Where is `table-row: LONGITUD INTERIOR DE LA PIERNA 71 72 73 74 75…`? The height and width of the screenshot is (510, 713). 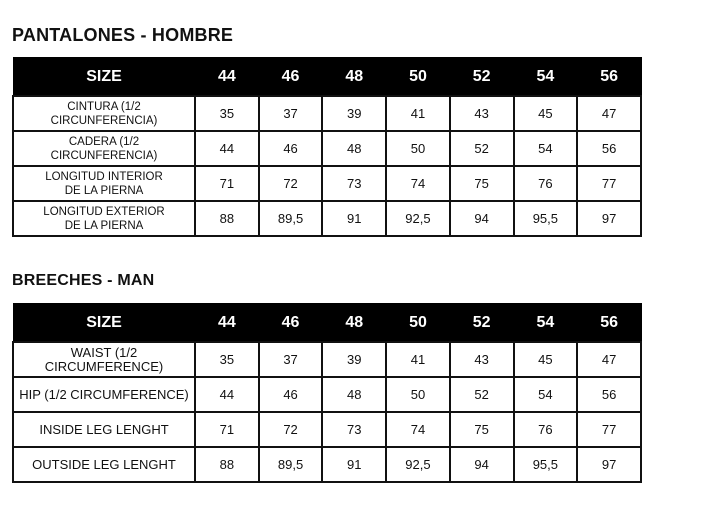
table-row: LONGITUD INTERIOR DE LA PIERNA 71 72 73 74 75… is located at coordinates (327, 183).